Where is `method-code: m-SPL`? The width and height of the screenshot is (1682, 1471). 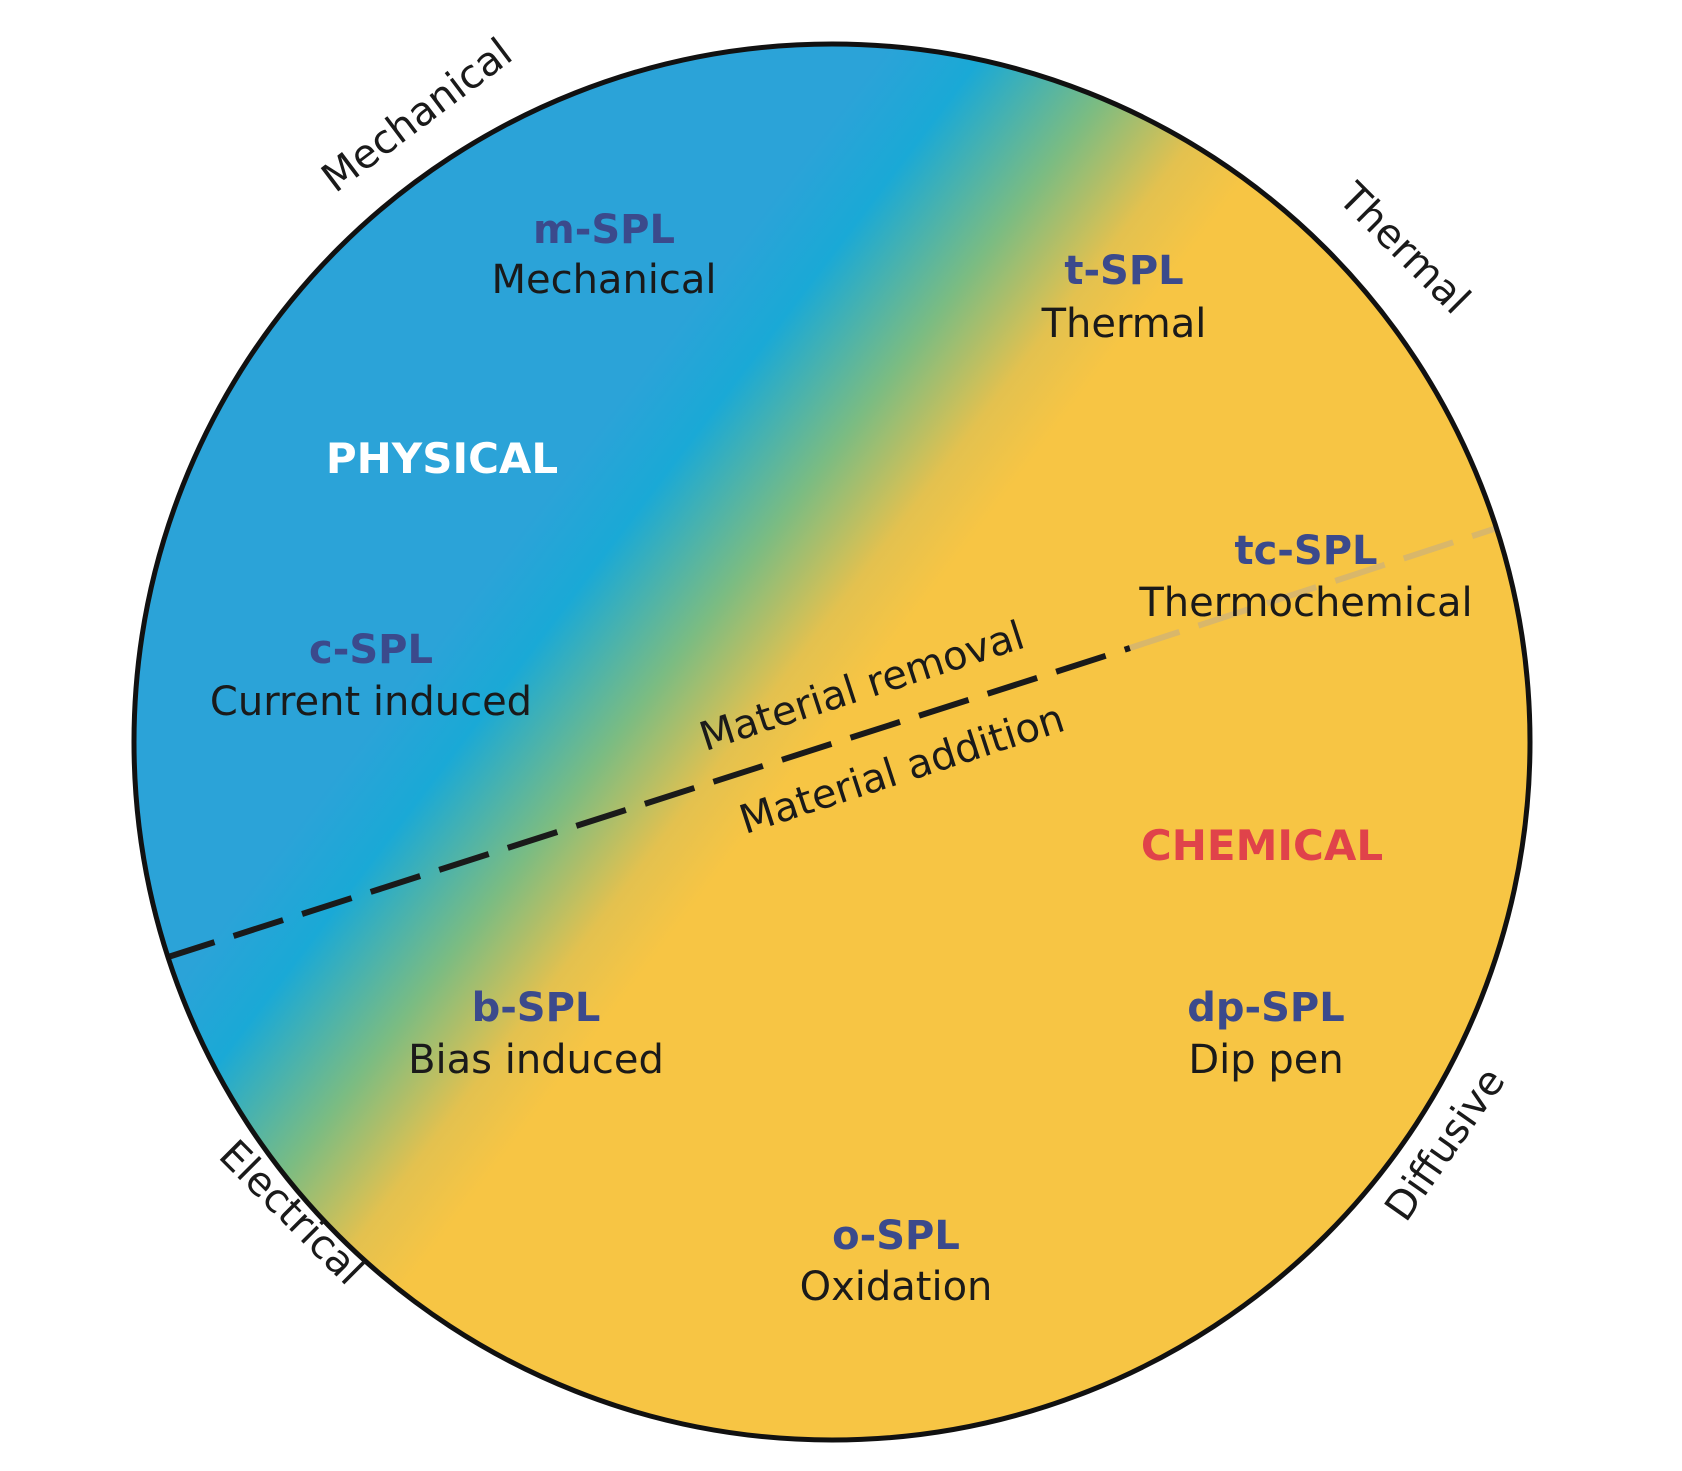
method-code: m-SPL is located at coordinates (604, 230).